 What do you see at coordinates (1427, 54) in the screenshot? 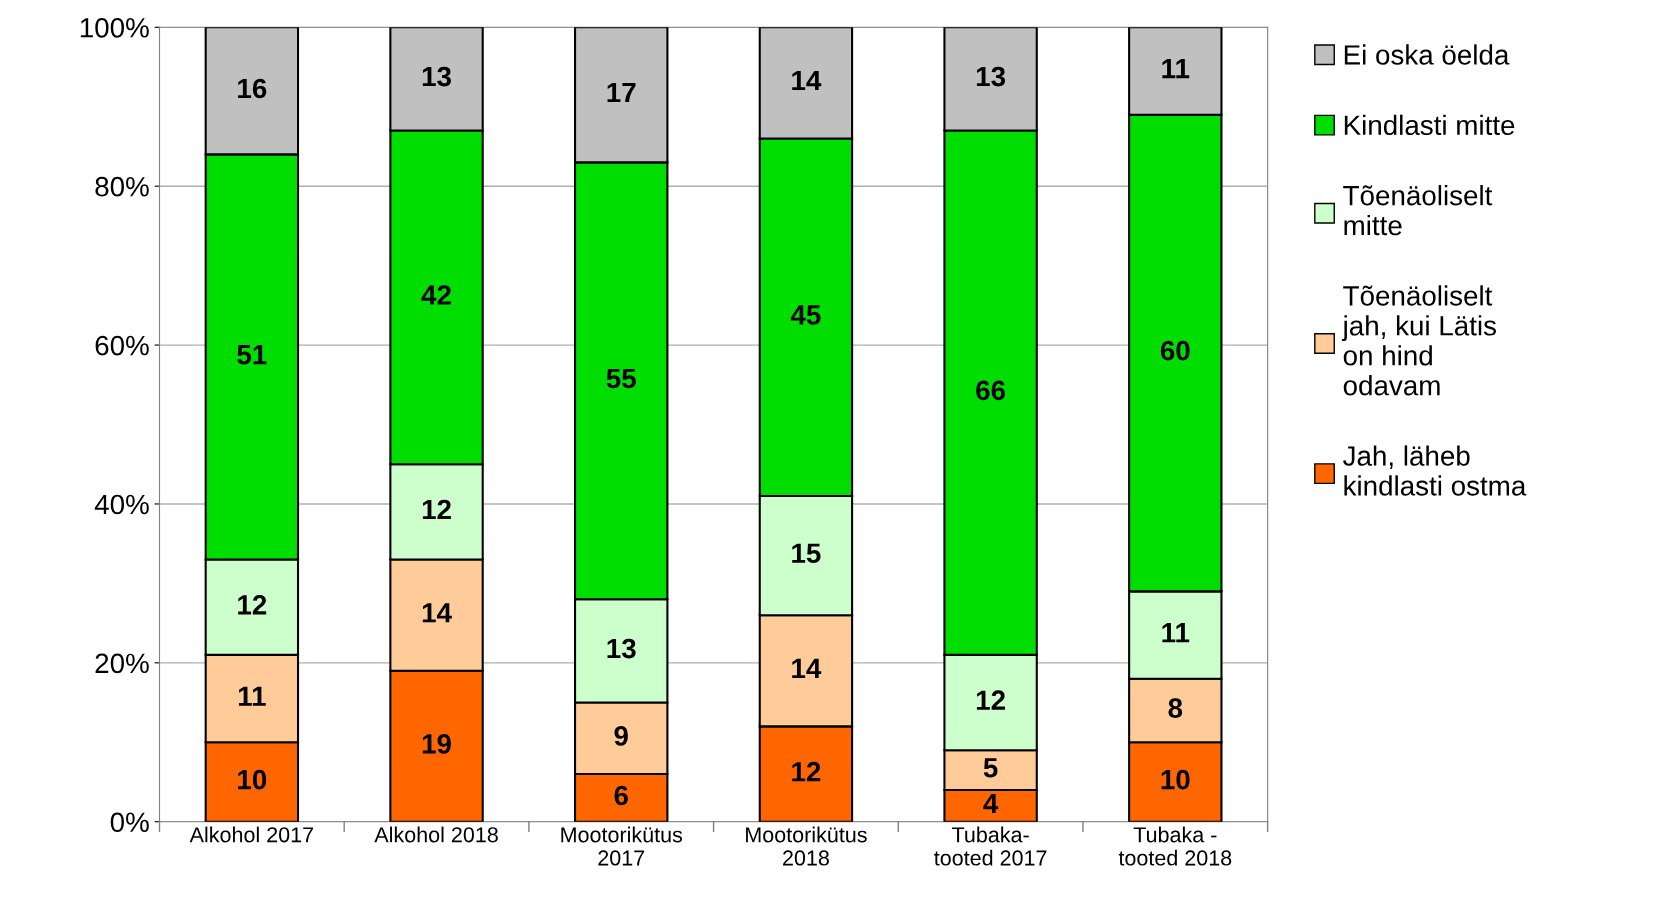
I see `legend-label: Ei oska öelda` at bounding box center [1427, 54].